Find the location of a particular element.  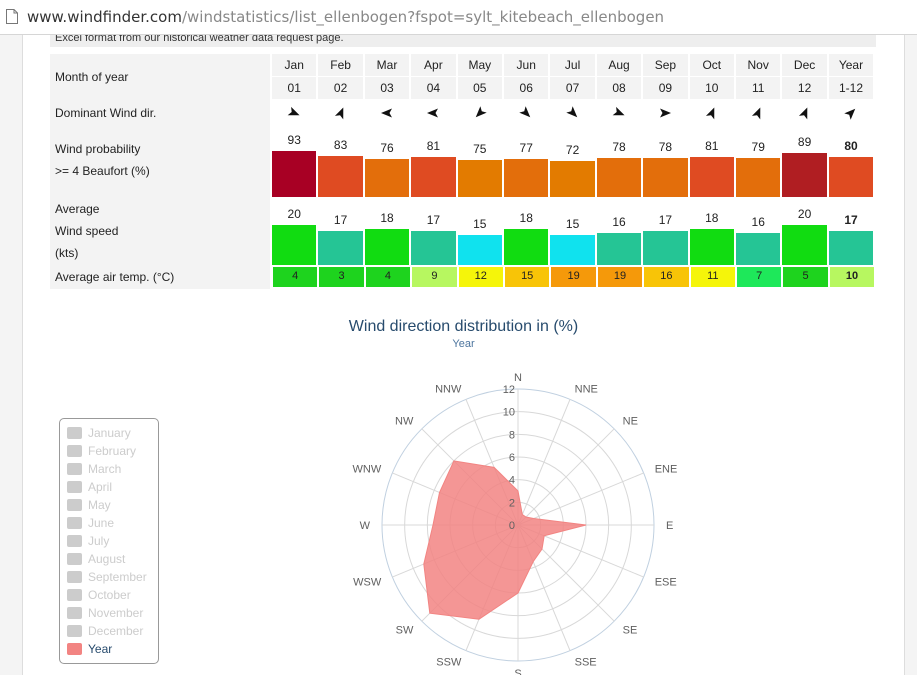

probability-value: 81 is located at coordinates (433, 146).